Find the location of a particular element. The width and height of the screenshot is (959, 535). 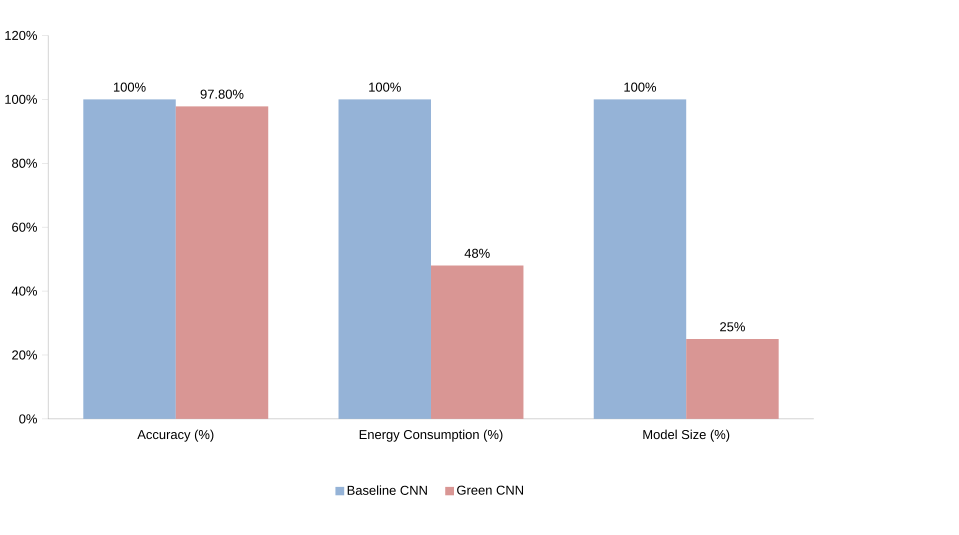

legend-label: Green CNN is located at coordinates (490, 490).